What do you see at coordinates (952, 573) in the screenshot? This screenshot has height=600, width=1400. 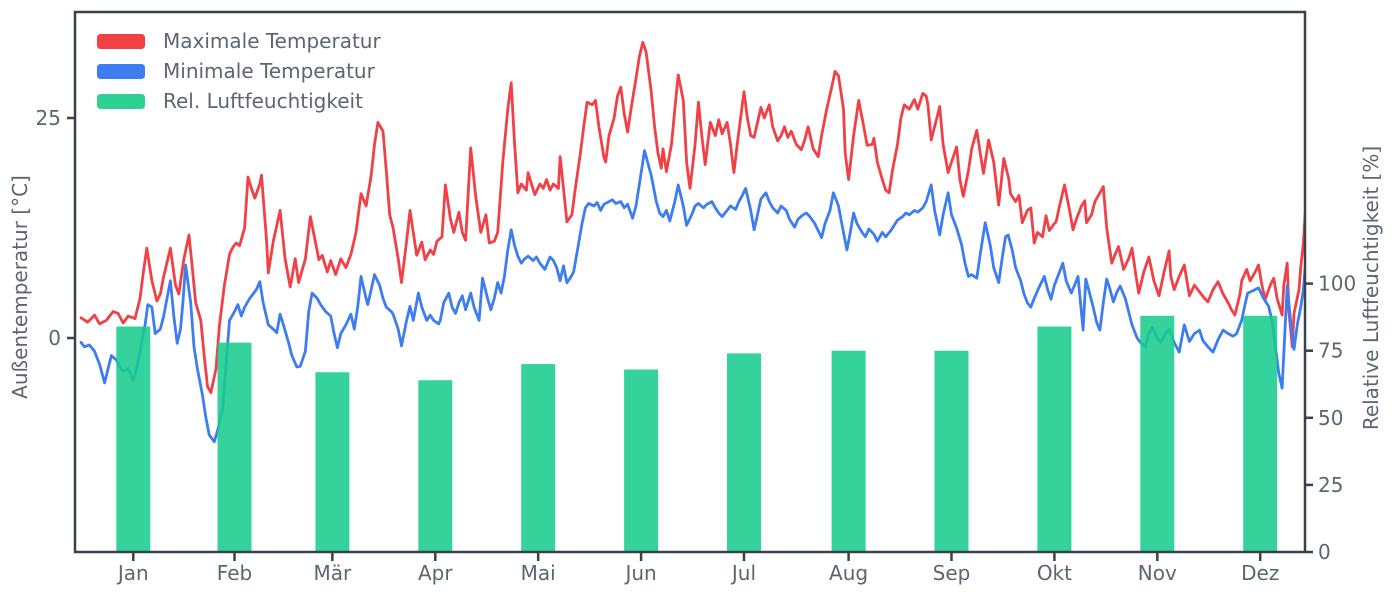 I see `x-tick-label: Sep` at bounding box center [952, 573].